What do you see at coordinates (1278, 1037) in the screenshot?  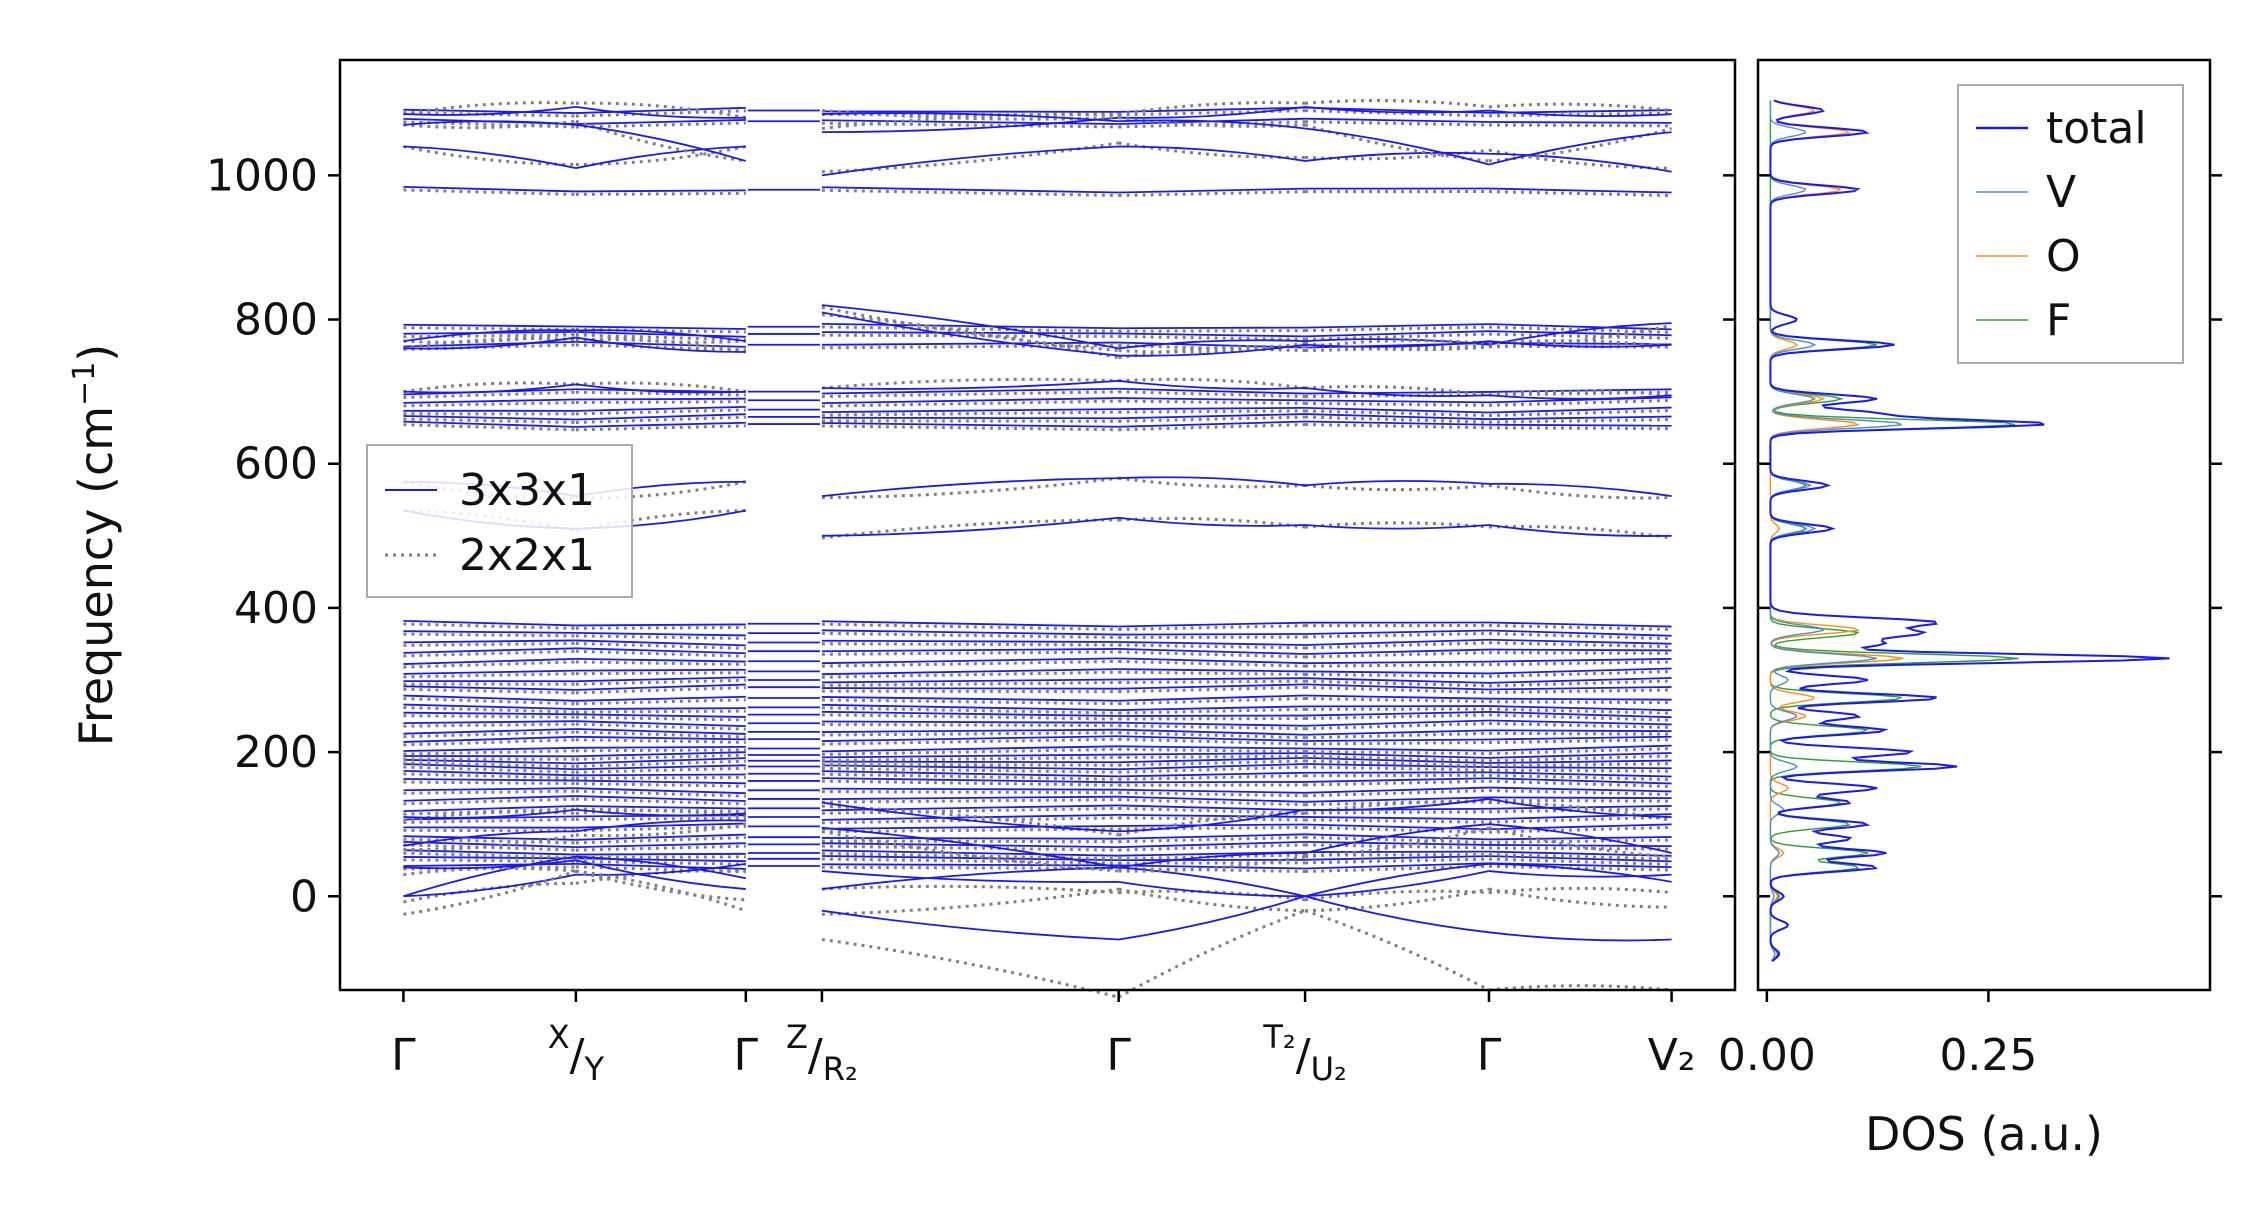 I see `kpoint-label-sup: T₂` at bounding box center [1278, 1037].